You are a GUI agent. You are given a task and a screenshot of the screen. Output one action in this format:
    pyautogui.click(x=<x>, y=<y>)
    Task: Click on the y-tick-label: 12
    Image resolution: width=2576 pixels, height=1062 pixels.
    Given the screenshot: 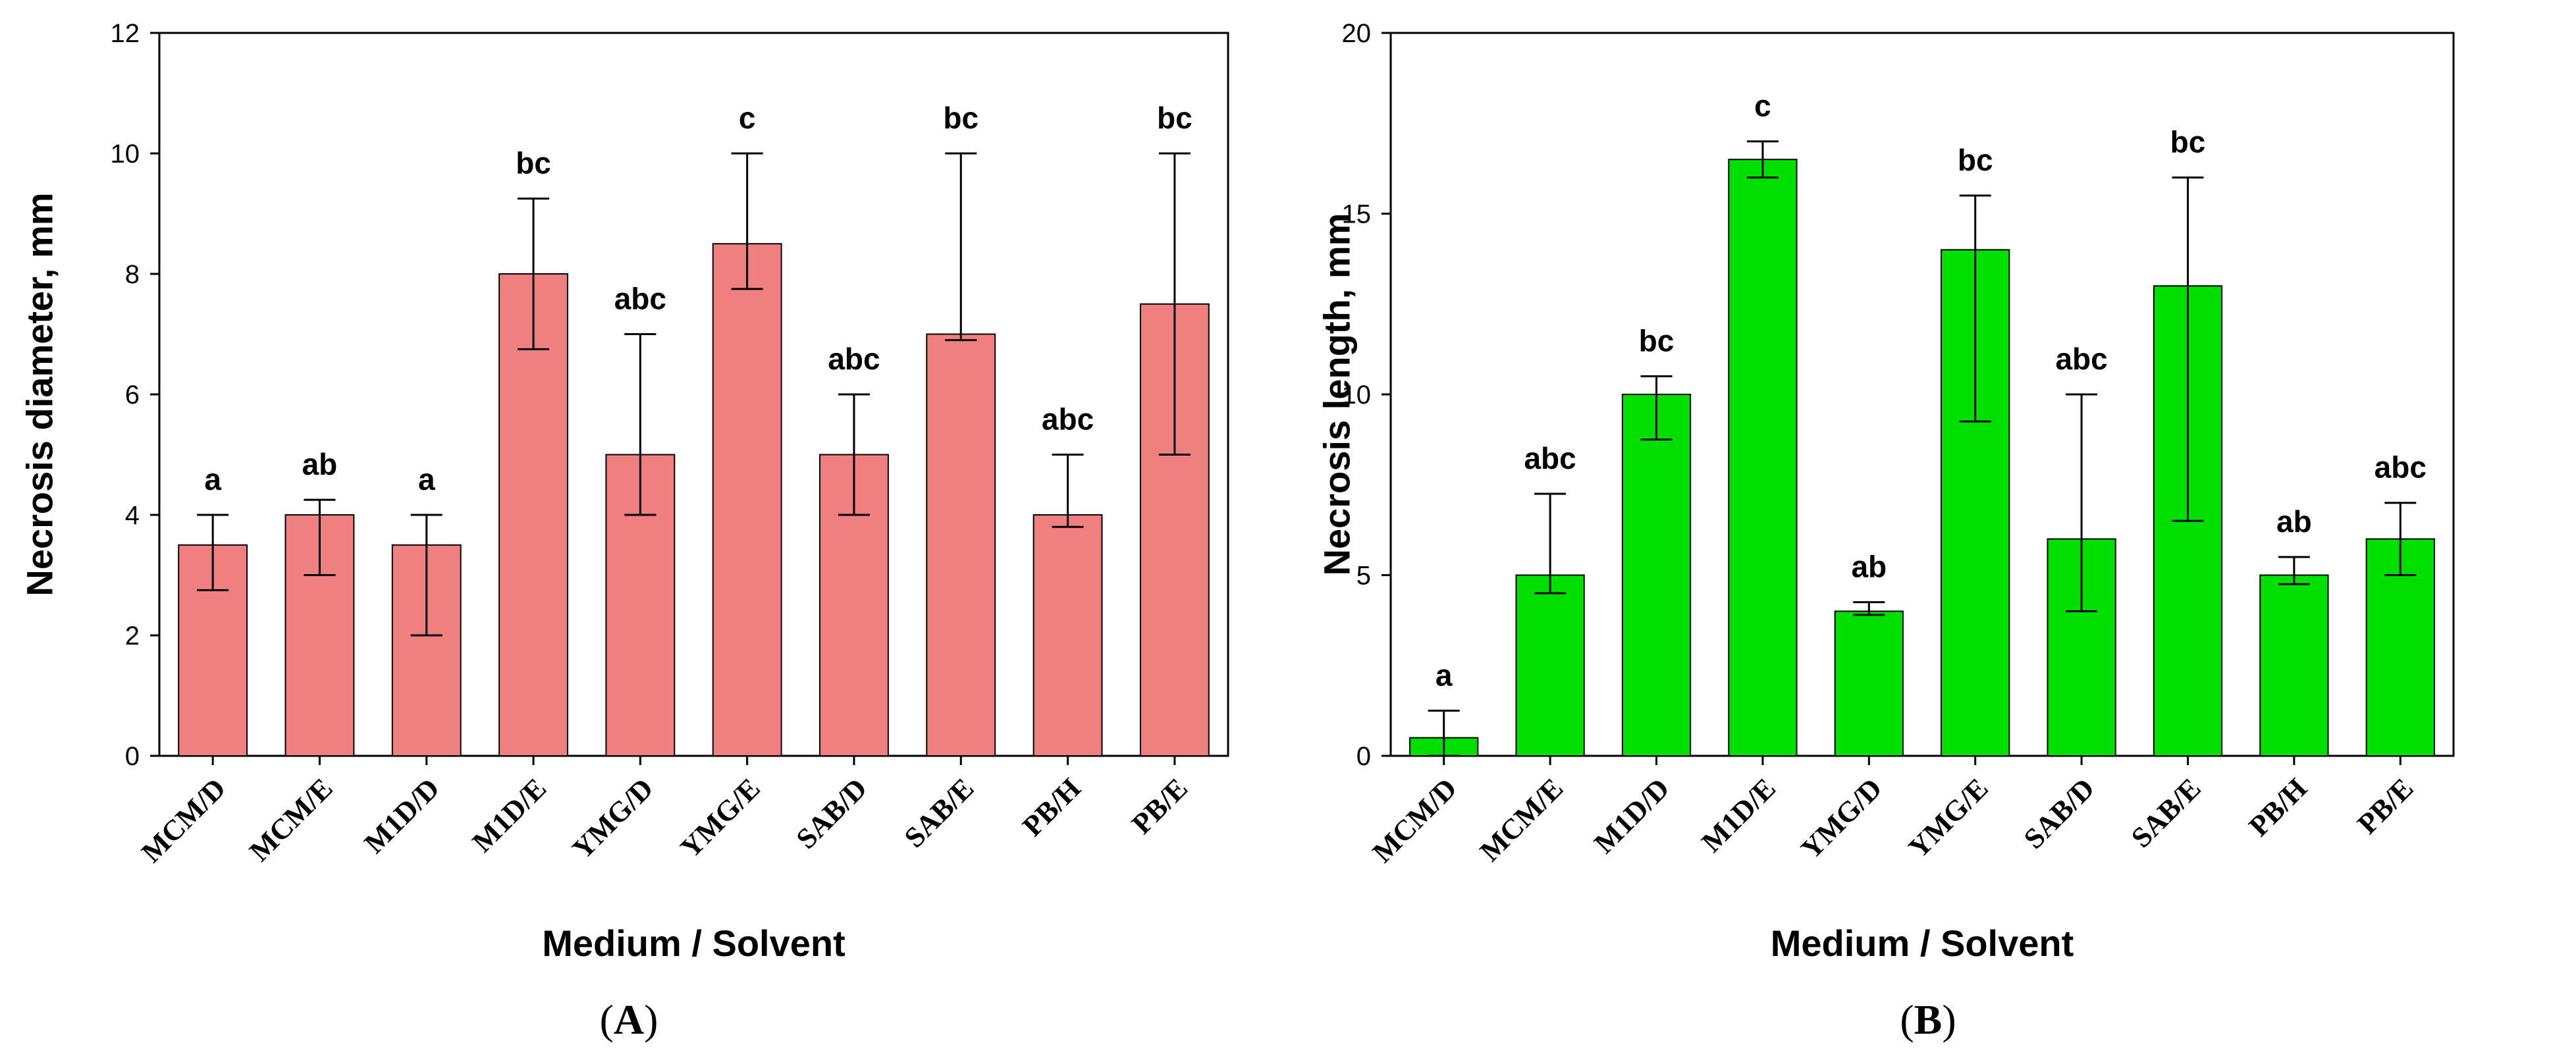 What is the action you would take?
    pyautogui.click(x=125, y=33)
    